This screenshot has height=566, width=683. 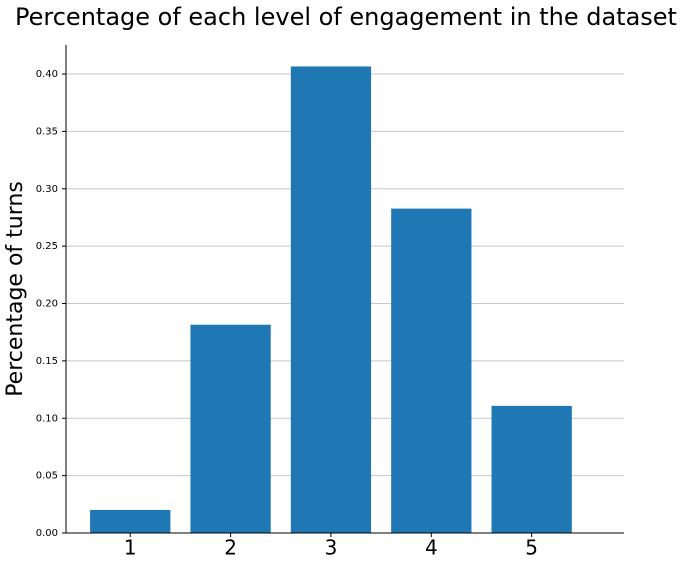 I want to click on y-tick-label: 0.30, so click(x=47, y=189).